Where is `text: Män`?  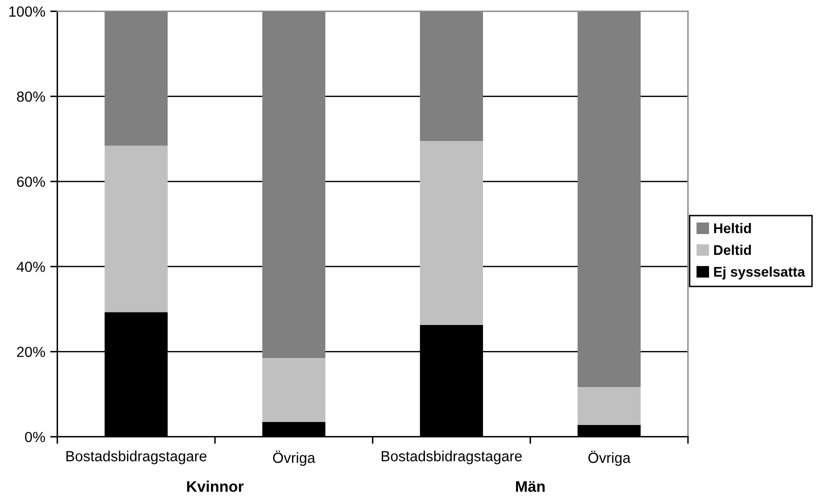
text: Män is located at coordinates (530, 486).